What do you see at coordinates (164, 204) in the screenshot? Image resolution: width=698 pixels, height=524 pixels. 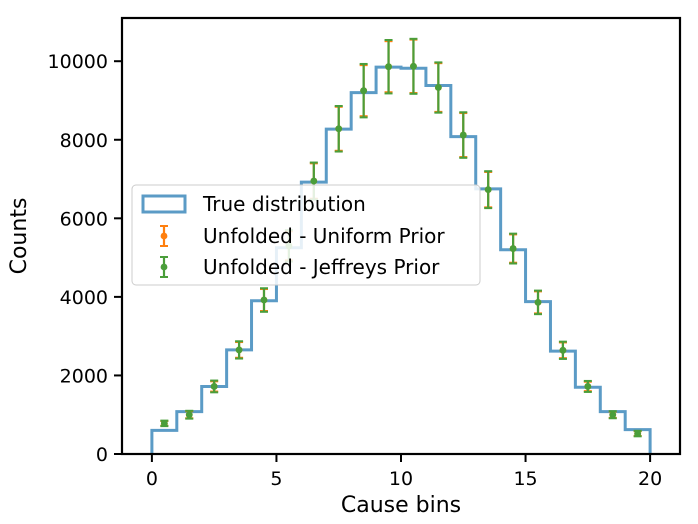 I see `legend-swatch-true-distribution` at bounding box center [164, 204].